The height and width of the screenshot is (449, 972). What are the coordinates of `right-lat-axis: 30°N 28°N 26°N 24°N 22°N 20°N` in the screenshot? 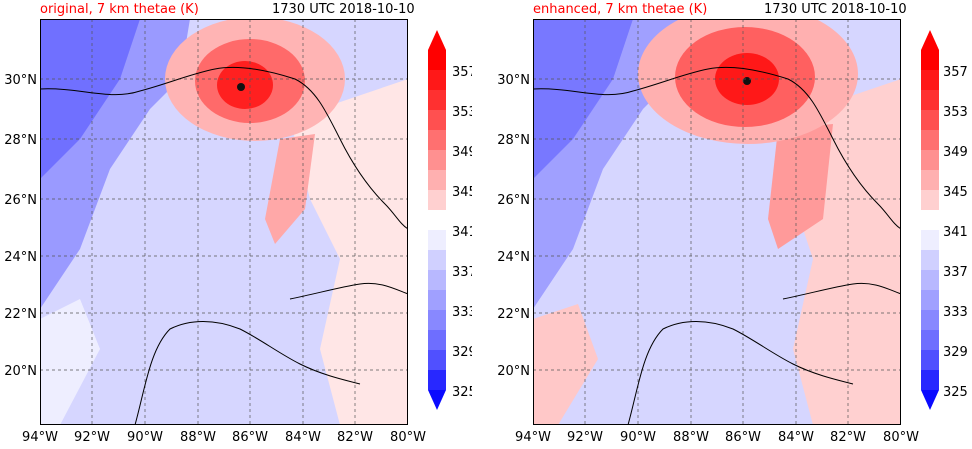 It's located at (513, 226).